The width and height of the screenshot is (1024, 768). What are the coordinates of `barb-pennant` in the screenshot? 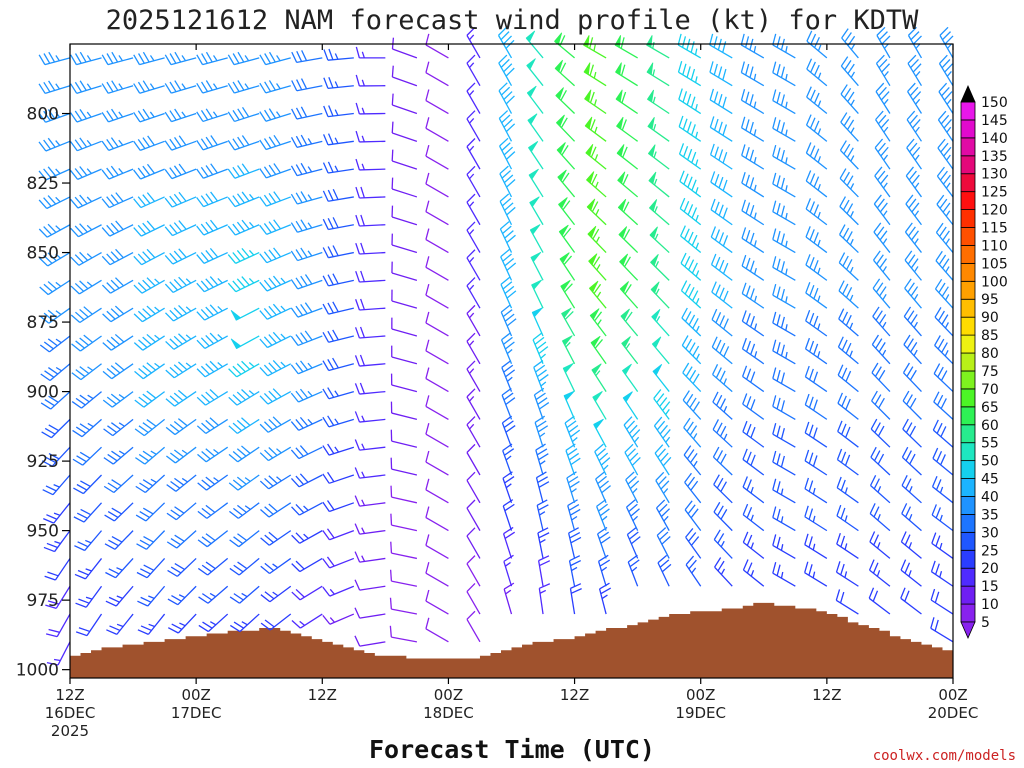 It's located at (597, 397).